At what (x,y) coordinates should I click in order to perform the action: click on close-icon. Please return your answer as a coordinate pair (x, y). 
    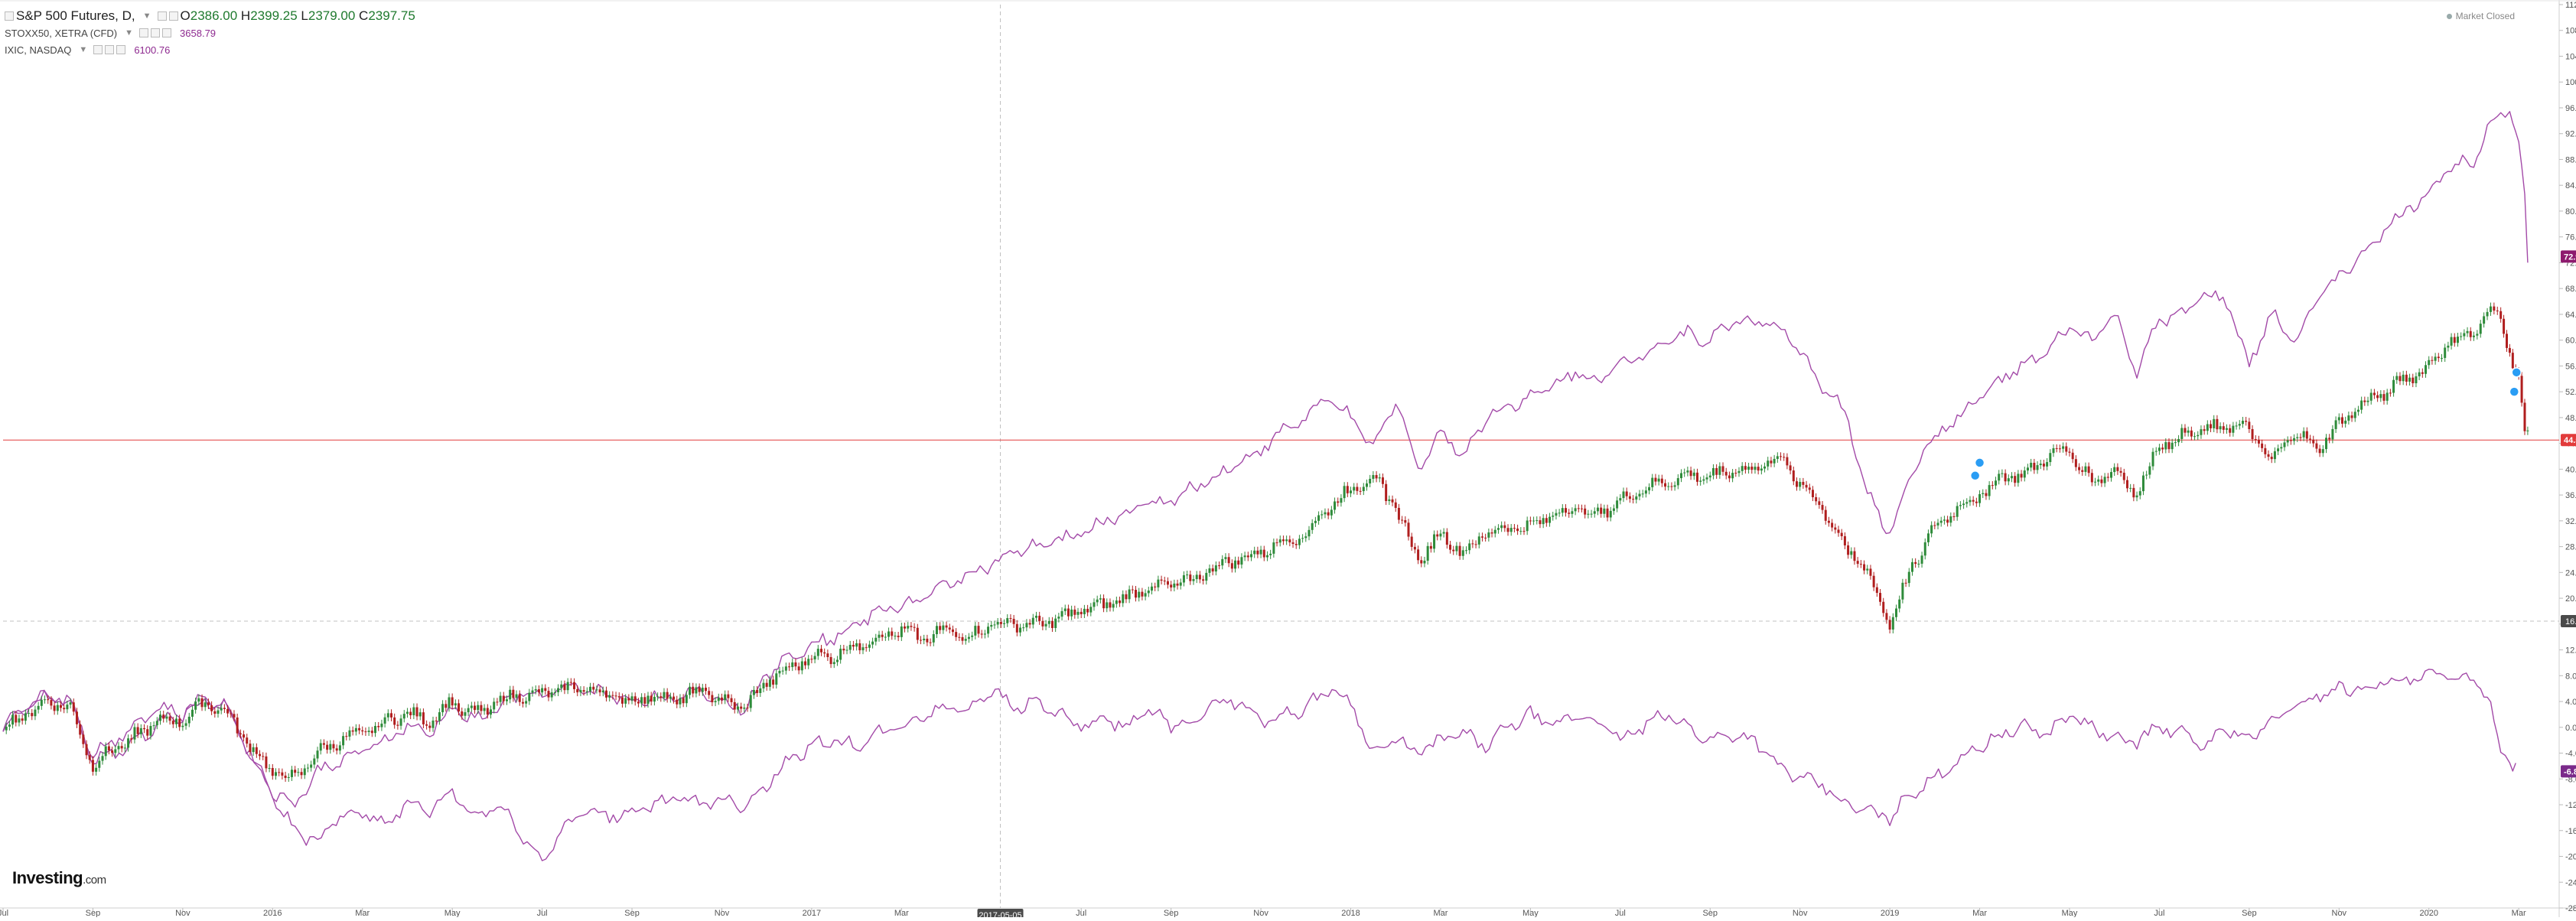
    Looking at the image, I should click on (121, 50).